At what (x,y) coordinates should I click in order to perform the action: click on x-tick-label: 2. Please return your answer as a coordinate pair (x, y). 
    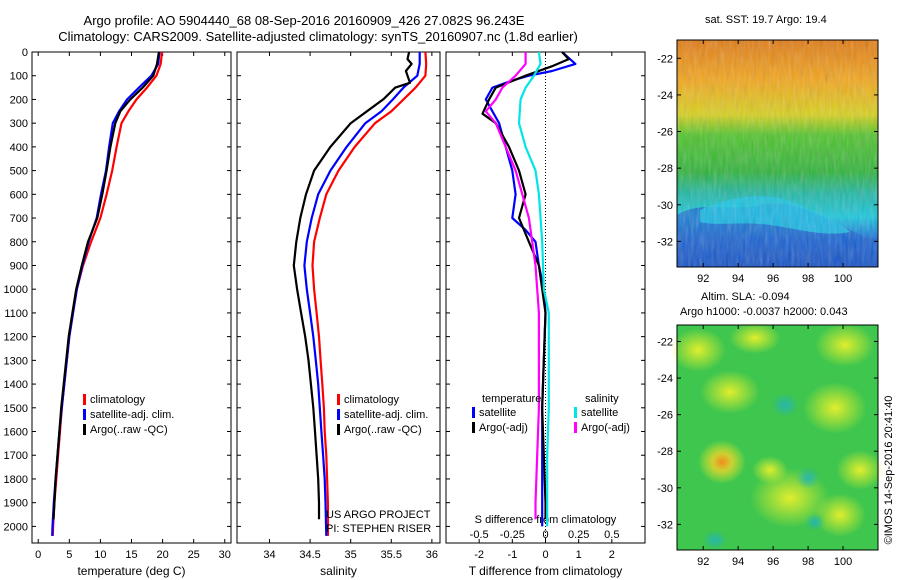
    Looking at the image, I should click on (612, 555).